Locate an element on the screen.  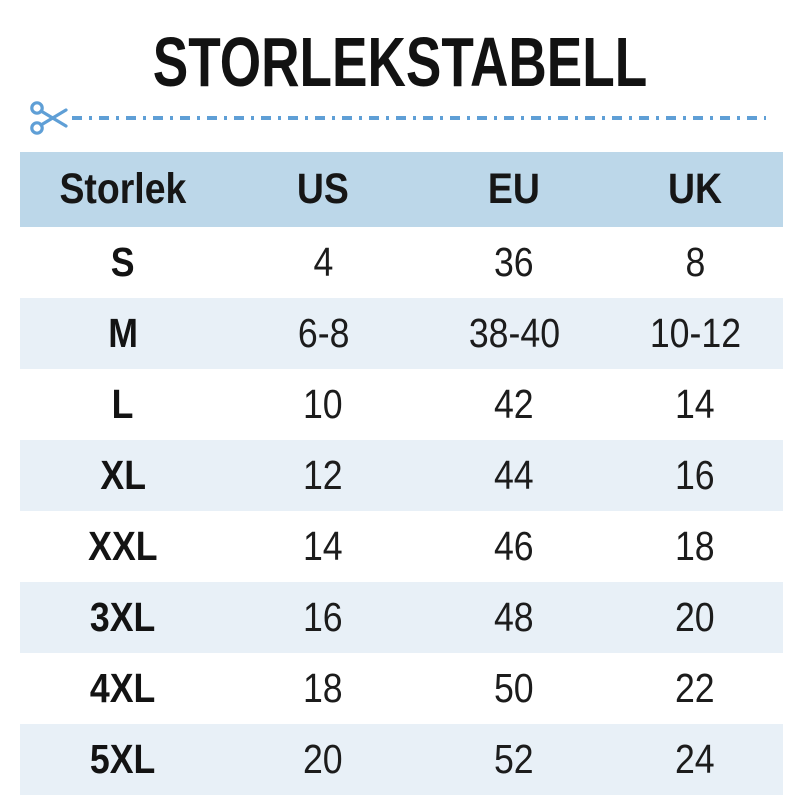
table-row: 4XL 18 50 22 is located at coordinates (401, 688).